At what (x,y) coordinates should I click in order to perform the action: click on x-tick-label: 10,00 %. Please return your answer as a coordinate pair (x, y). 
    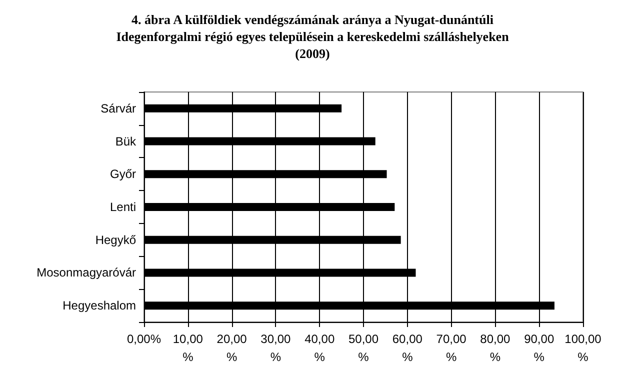
    Looking at the image, I should click on (188, 348).